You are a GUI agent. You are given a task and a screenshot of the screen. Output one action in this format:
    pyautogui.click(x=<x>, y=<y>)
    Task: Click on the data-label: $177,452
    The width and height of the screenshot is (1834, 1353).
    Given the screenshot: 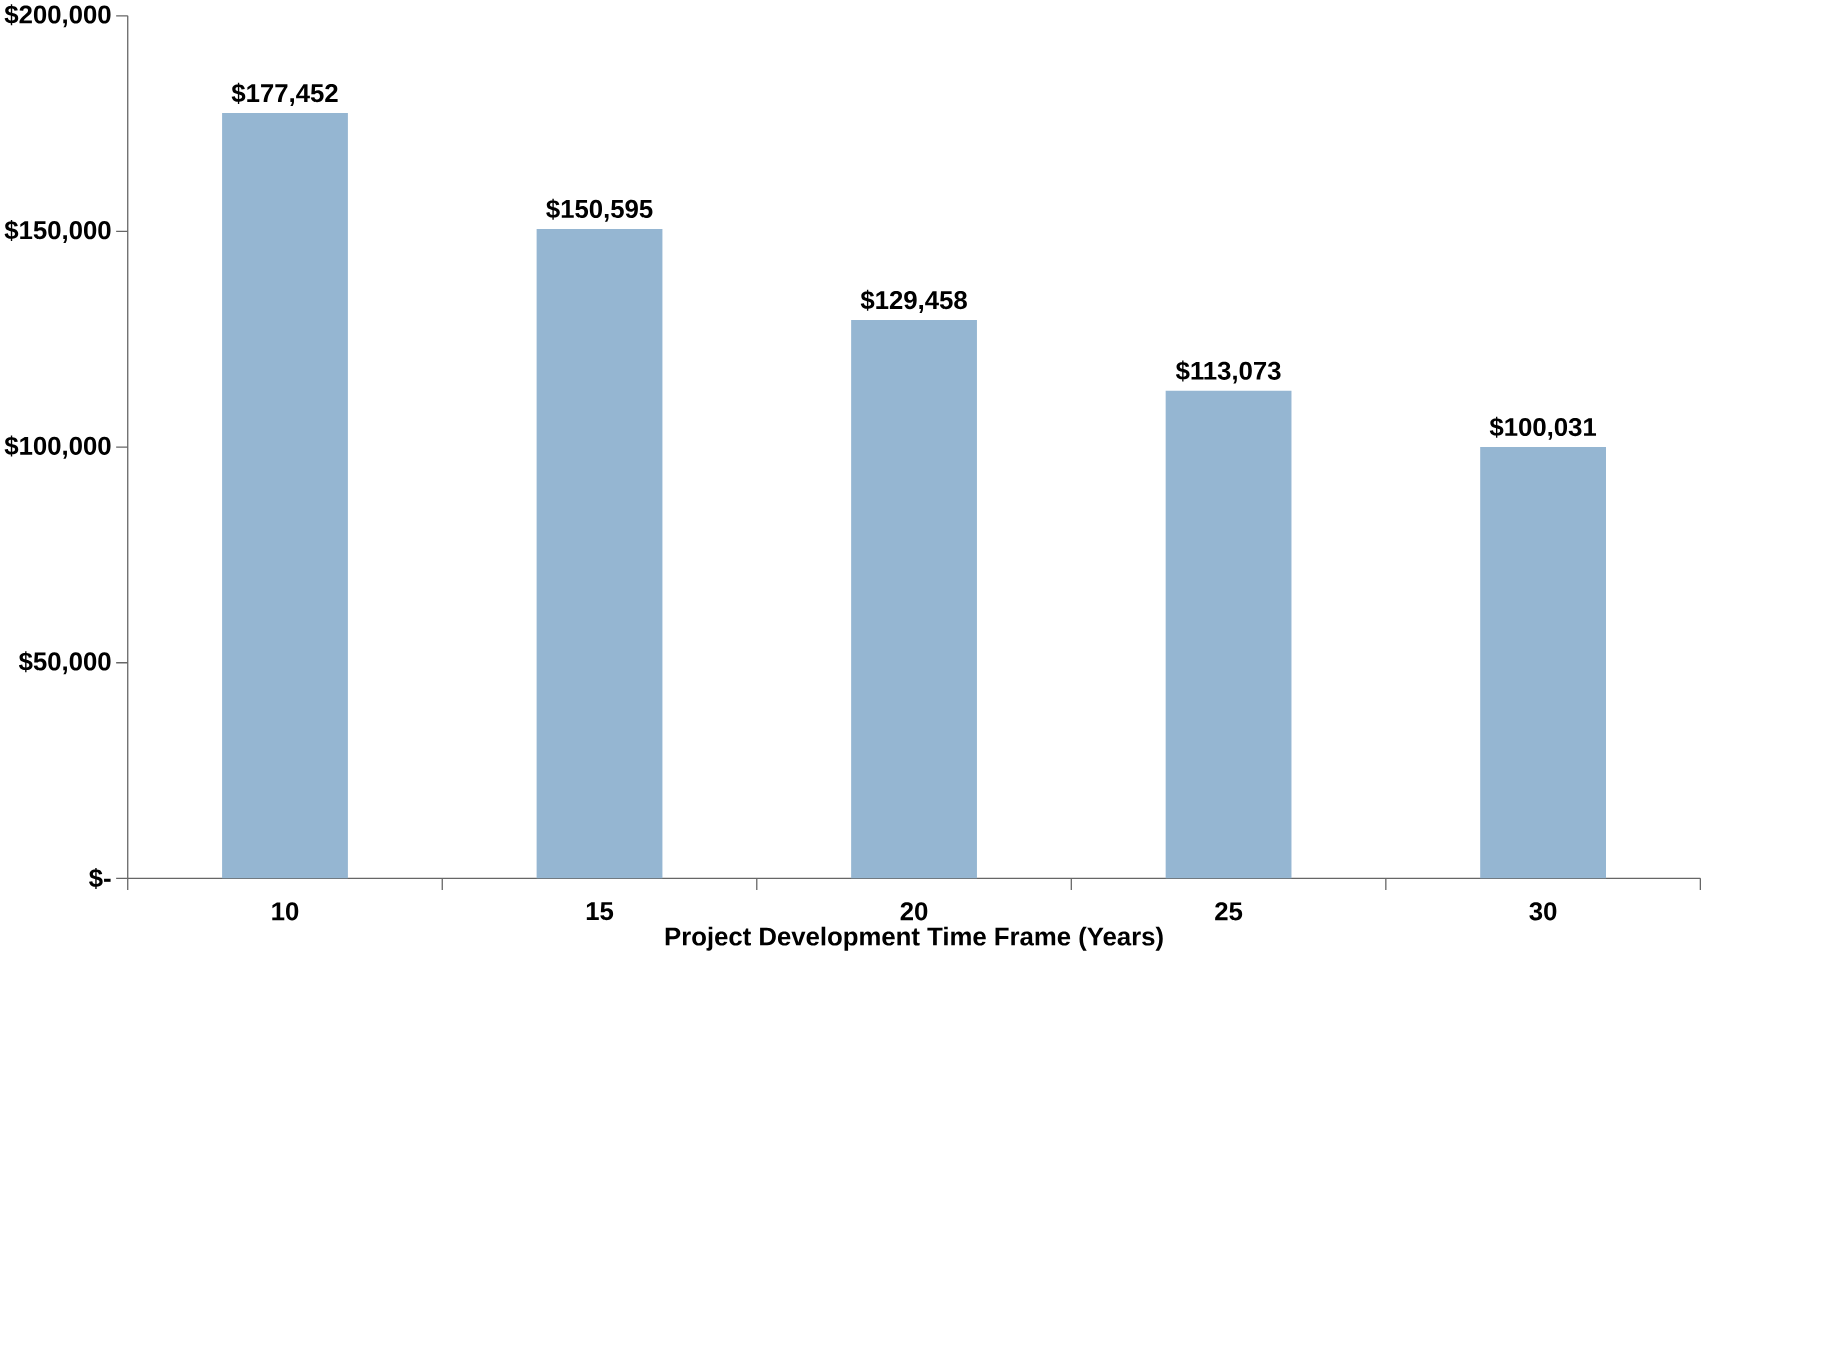 What is the action you would take?
    pyautogui.click(x=284, y=94)
    